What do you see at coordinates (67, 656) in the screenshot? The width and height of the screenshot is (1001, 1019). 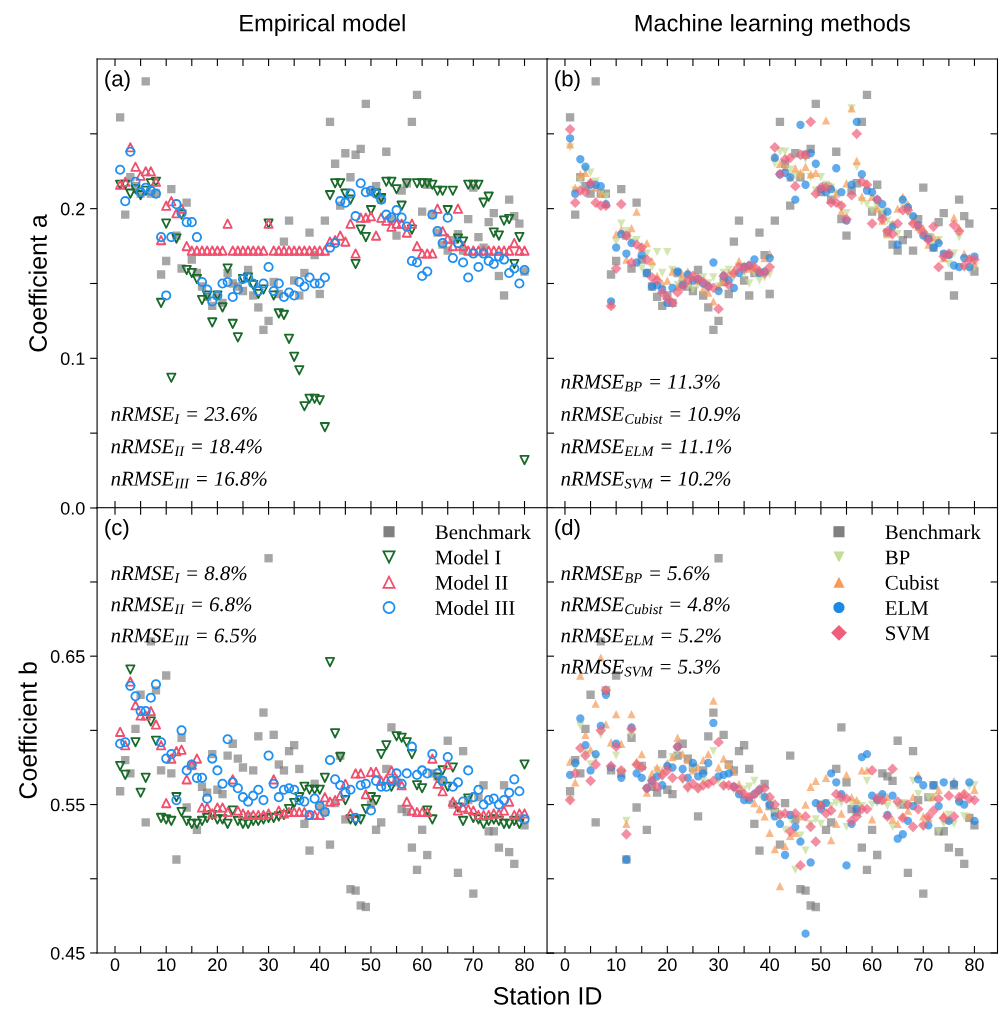 I see `y-tick-label: 0.65` at bounding box center [67, 656].